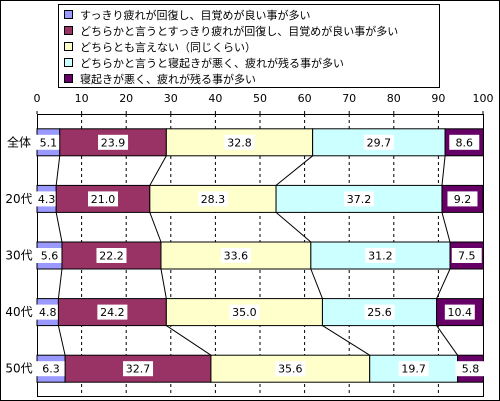 The height and width of the screenshot is (401, 500). Describe the element at coordinates (212, 63) in the screenshot. I see `legend-label: どちらかと言うと寝起きが悪く、疲れが残る事が多い` at that location.